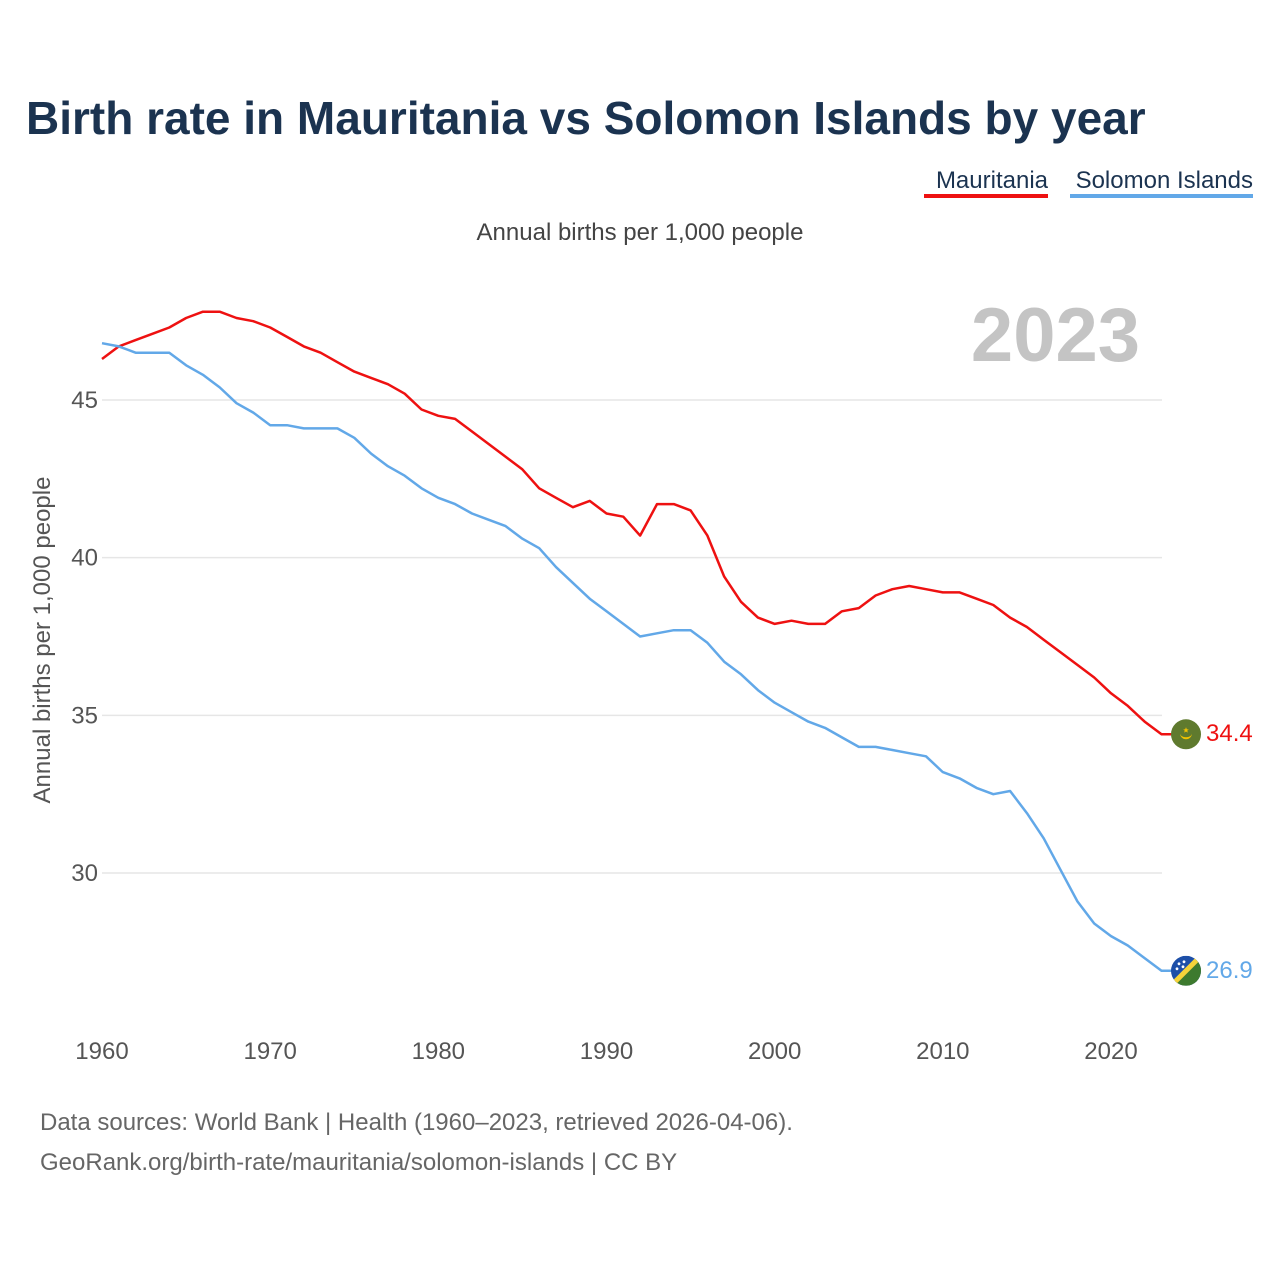  What do you see at coordinates (84, 558) in the screenshot?
I see `y-tick-label-40: 40` at bounding box center [84, 558].